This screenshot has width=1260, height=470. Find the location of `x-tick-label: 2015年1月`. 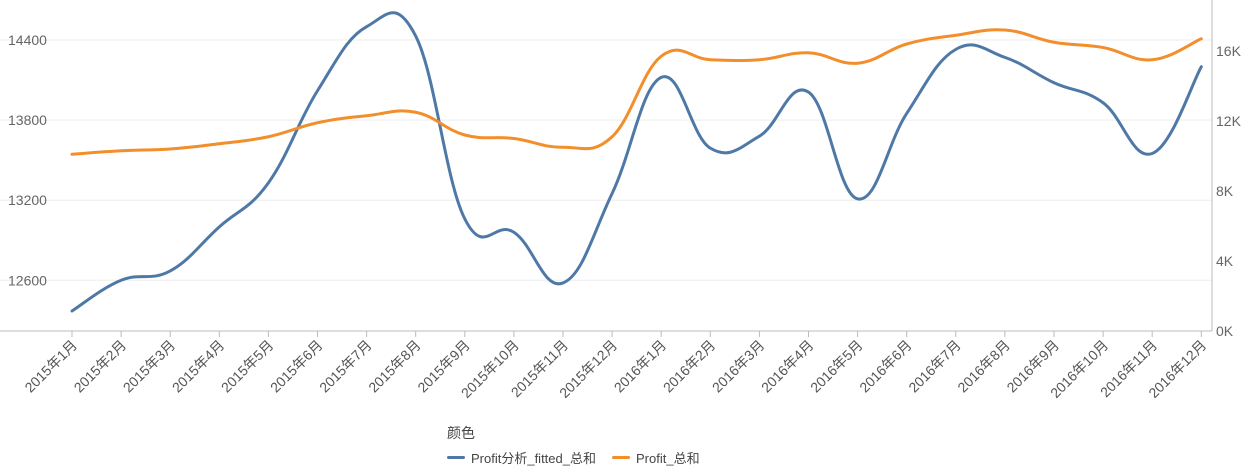

x-tick-label: 2015年1月 is located at coordinates (50, 366).